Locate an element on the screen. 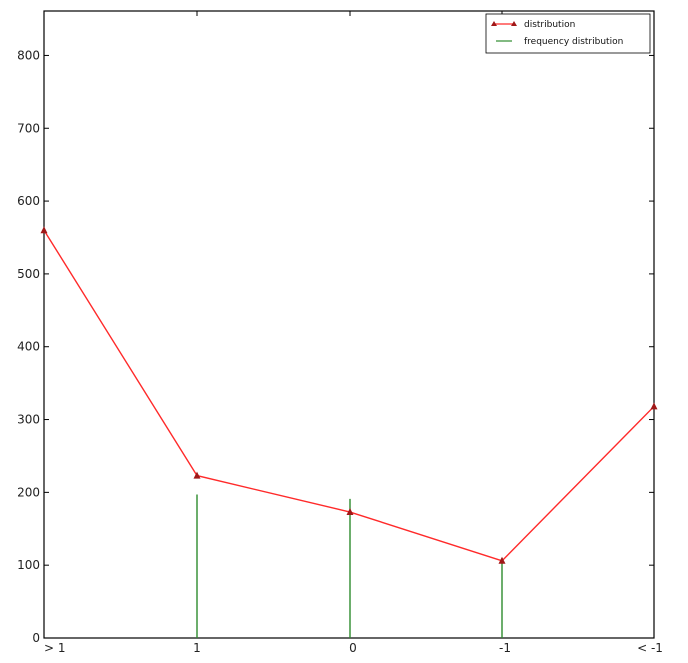 The image size is (688, 663). legend-label-distribution: distribution is located at coordinates (549, 25).